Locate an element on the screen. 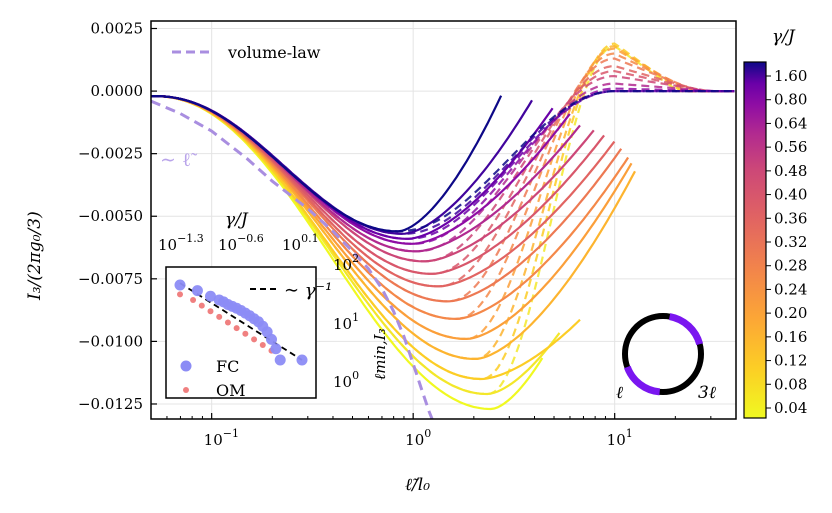  inset-legend-fc-marker is located at coordinates (186, 366).